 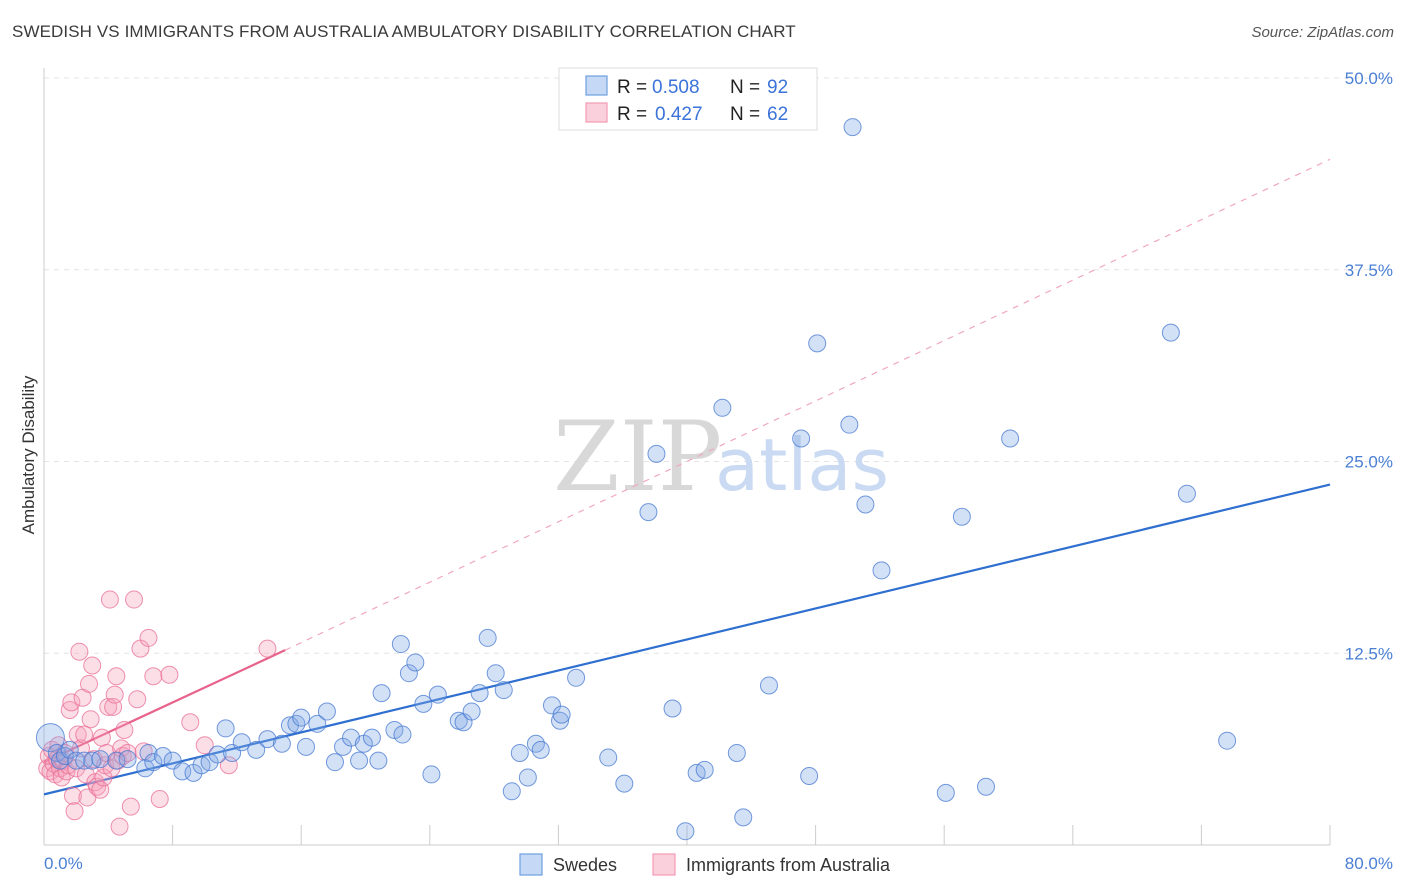 I want to click on watermark: ZIP atlas, so click(x=721, y=457).